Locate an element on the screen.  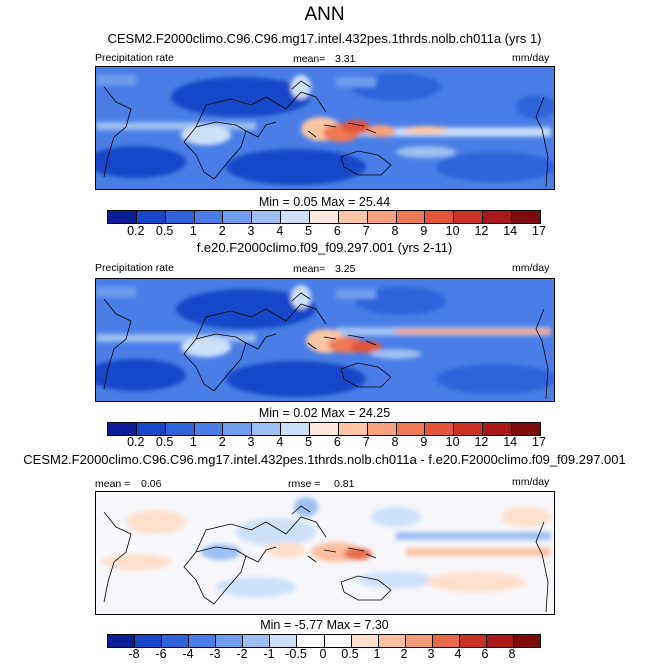
colorbar-tick-label: -4 is located at coordinates (188, 654).